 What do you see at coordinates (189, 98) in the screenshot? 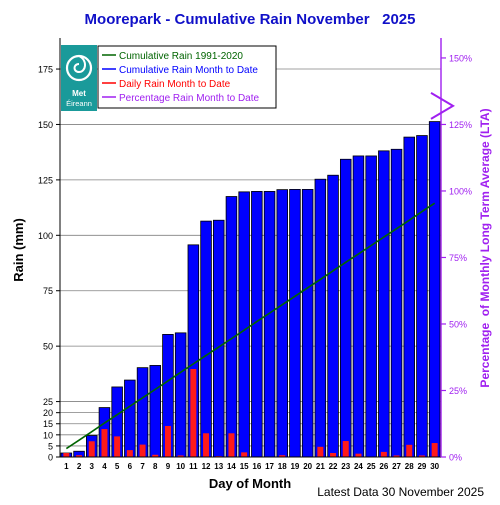
I see `legend-entry: Percentage Rain Month to Date` at bounding box center [189, 98].